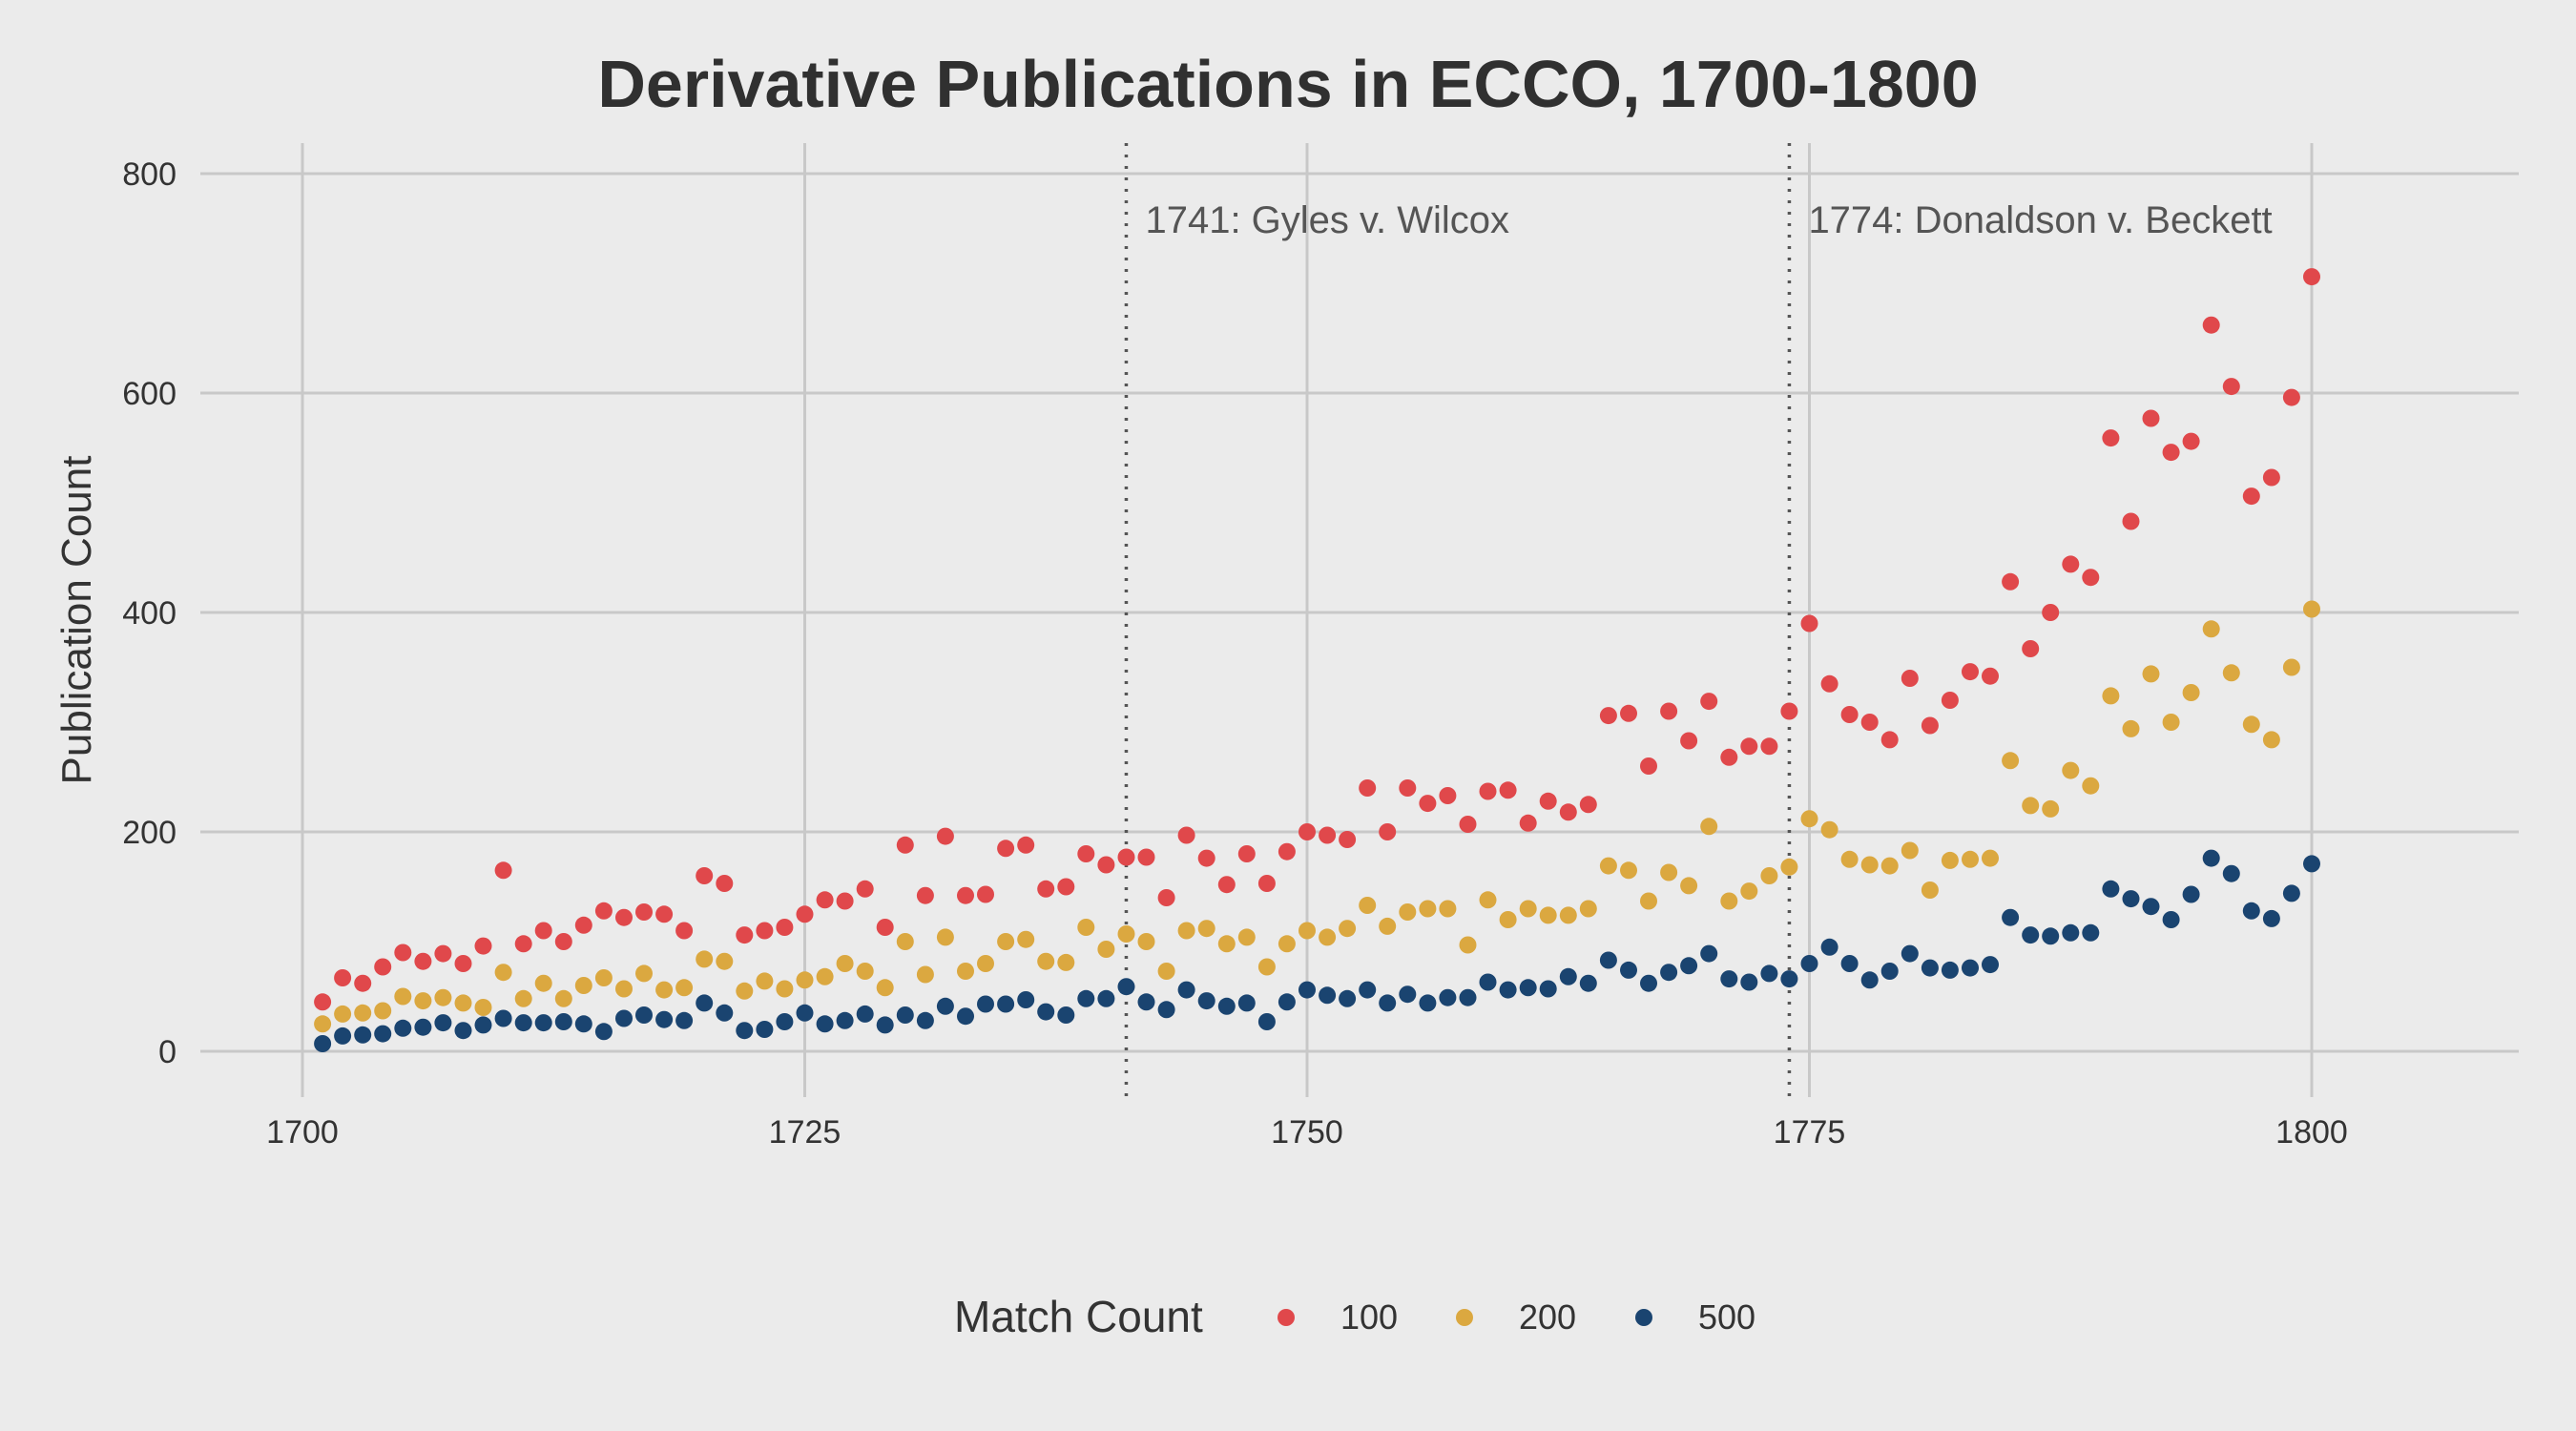 This screenshot has width=2576, height=1431. I want to click on legend-label-100: 100, so click(1369, 1317).